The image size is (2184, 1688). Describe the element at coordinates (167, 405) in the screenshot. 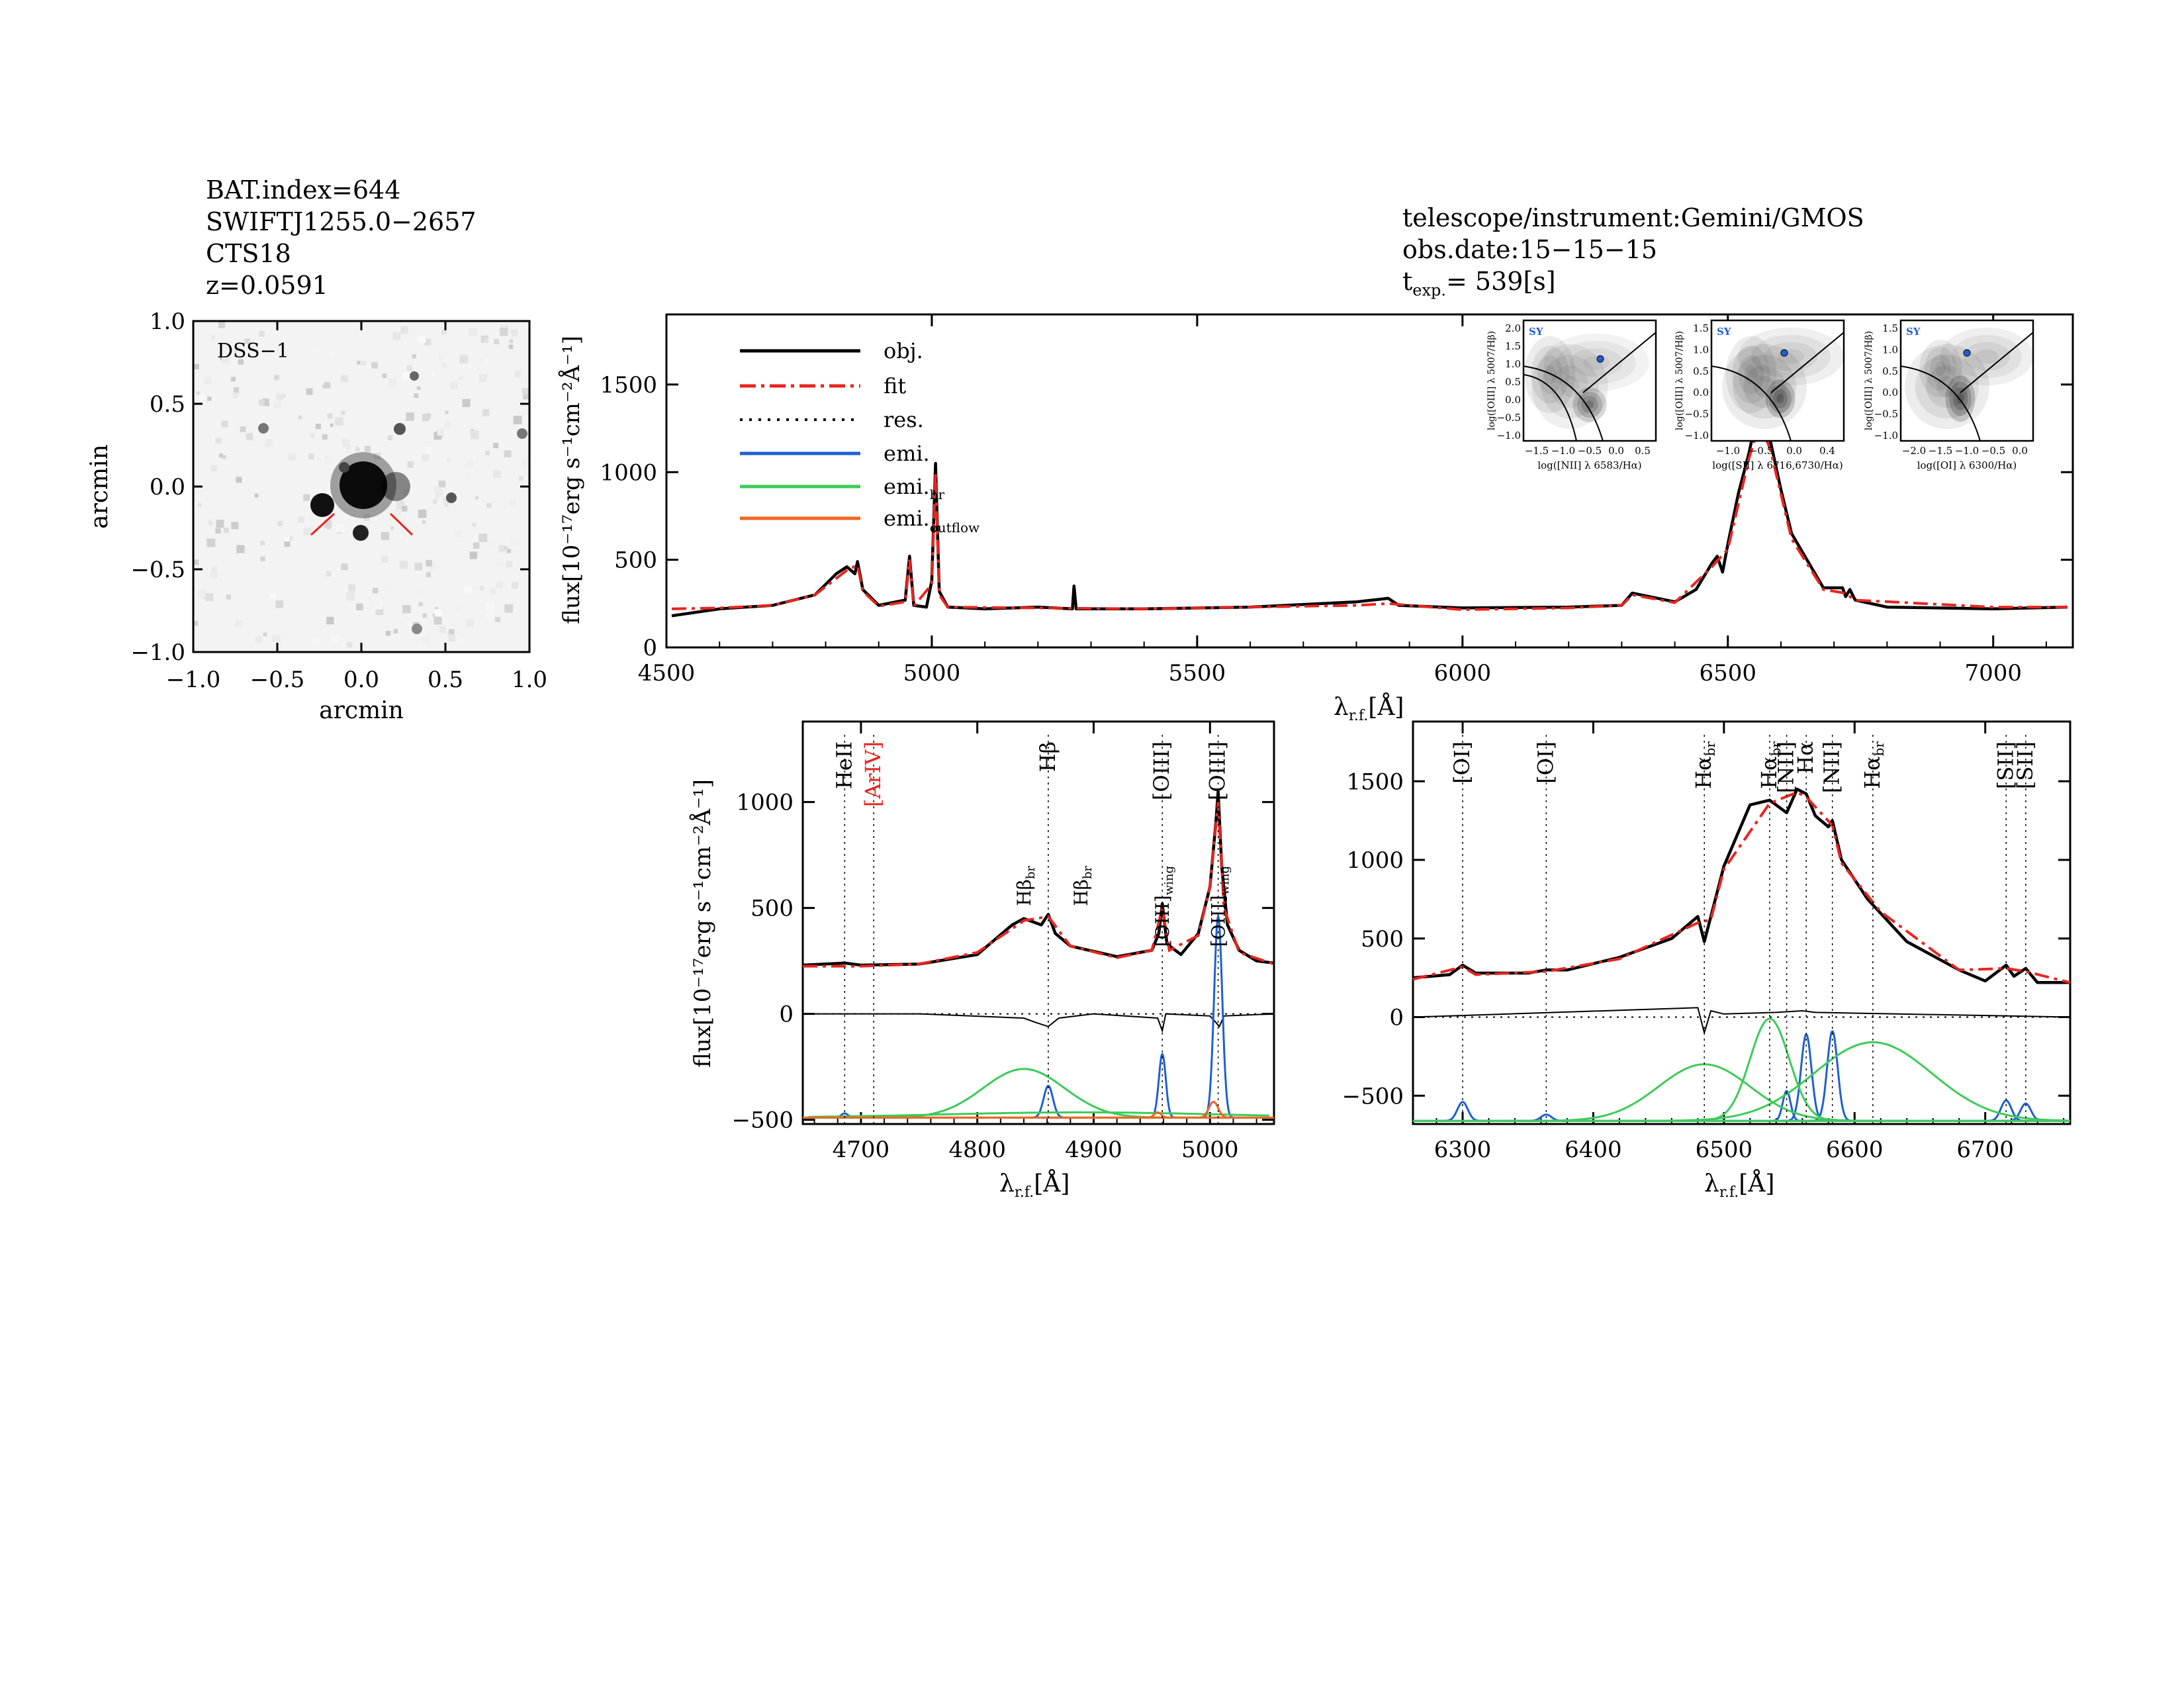

I see `y-tick-label: 0.5` at that location.